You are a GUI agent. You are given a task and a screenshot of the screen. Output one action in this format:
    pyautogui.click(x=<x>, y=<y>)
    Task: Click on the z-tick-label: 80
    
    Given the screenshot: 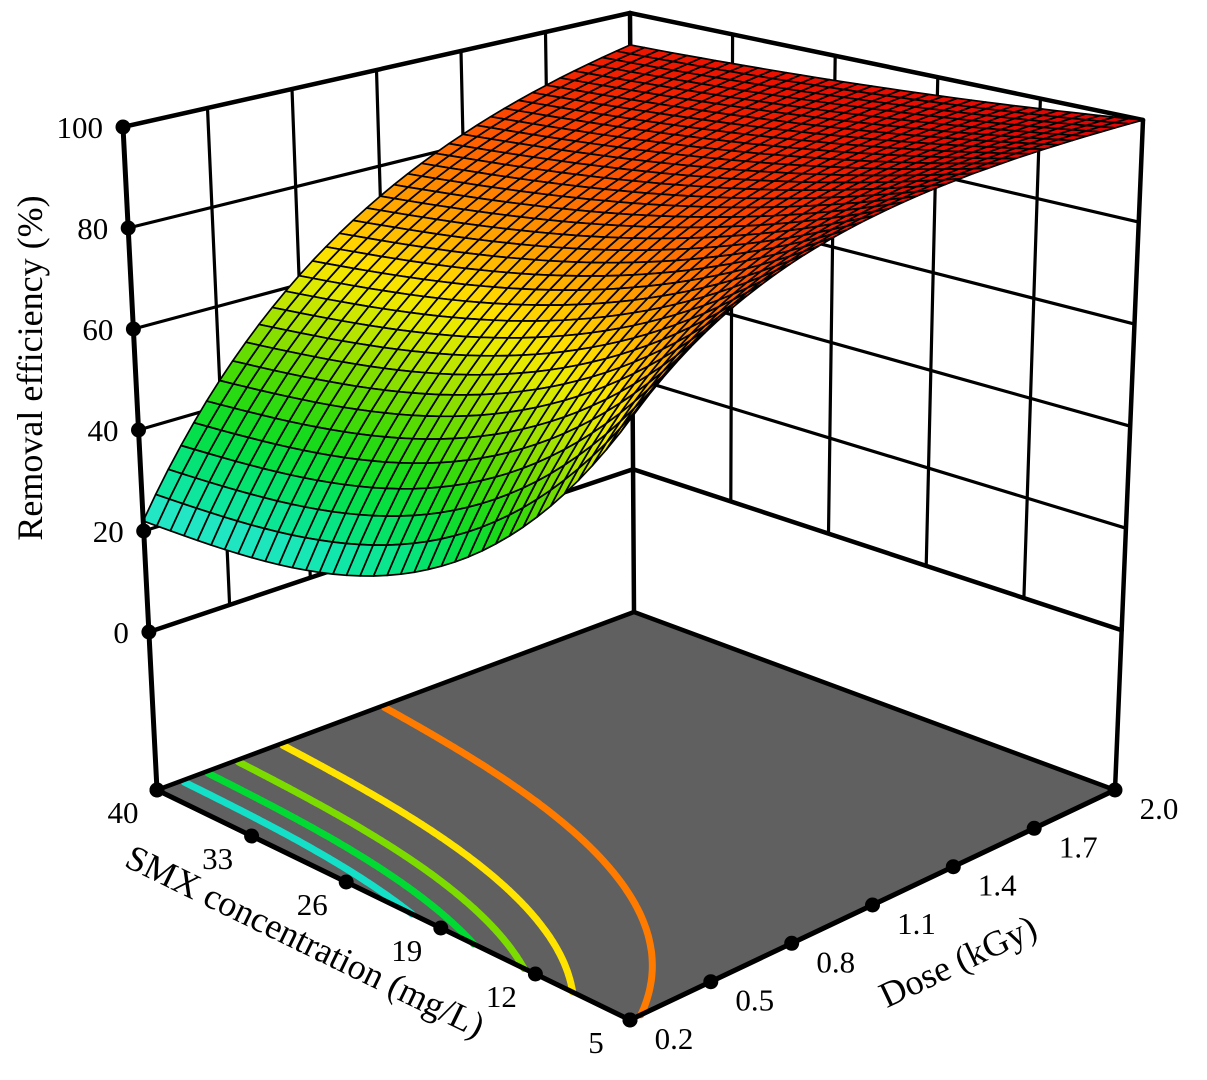 What is the action you would take?
    pyautogui.click(x=92, y=228)
    